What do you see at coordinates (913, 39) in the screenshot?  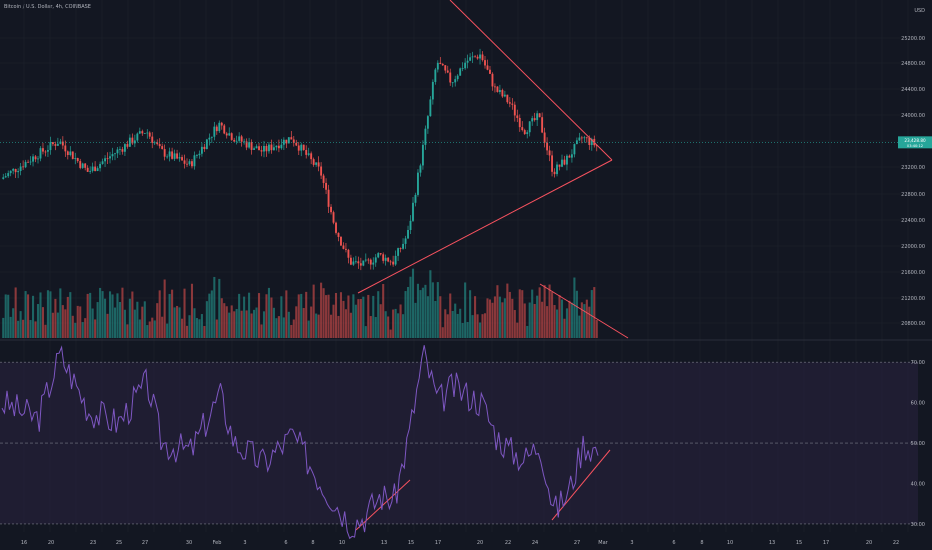 I see `price-tick-label: 25200.00` at bounding box center [913, 39].